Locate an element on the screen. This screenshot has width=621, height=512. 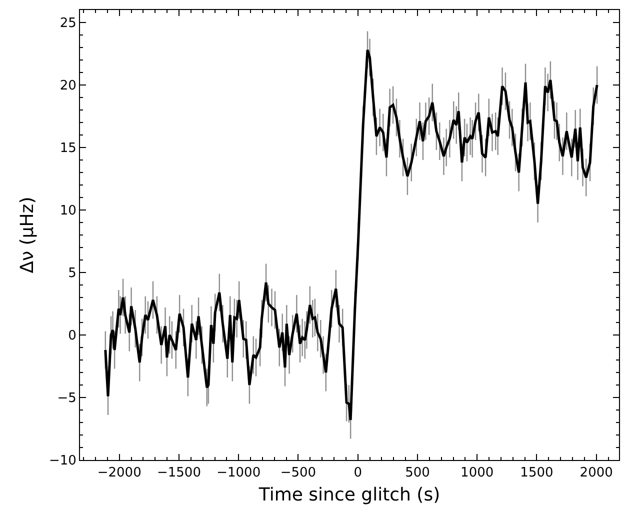
x-tick-label: 1000 is located at coordinates (477, 473).